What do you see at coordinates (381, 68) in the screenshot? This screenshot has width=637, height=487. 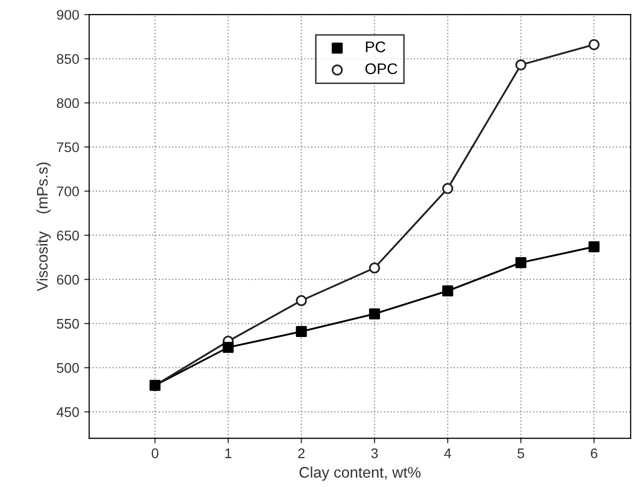 I see `legend-label: OPC` at bounding box center [381, 68].